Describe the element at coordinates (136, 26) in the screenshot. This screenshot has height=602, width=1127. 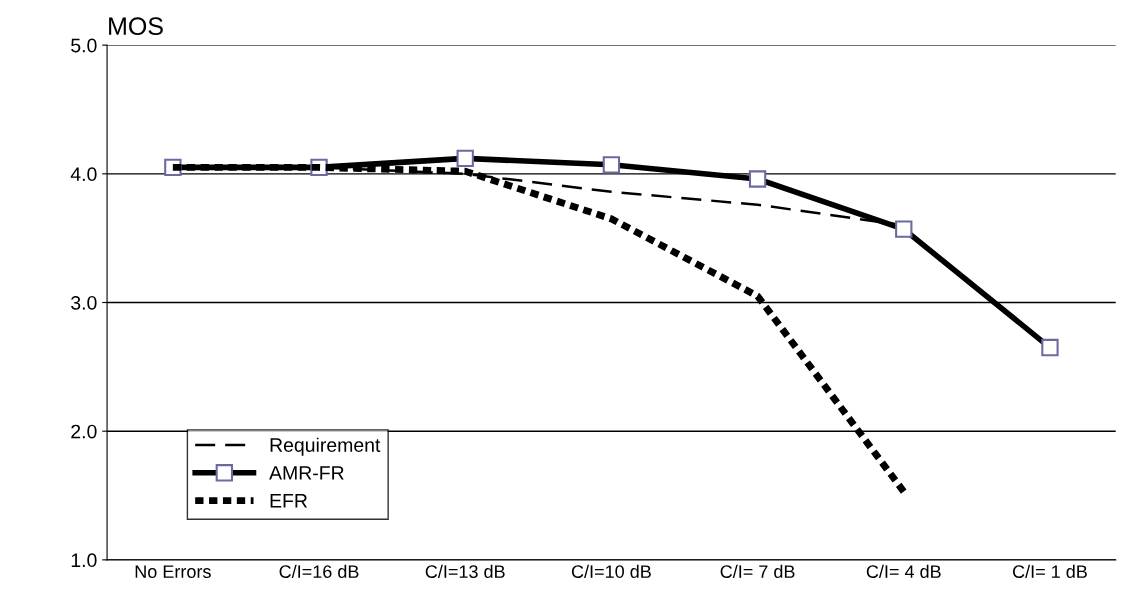
I see `y-axis-title: MOS` at that location.